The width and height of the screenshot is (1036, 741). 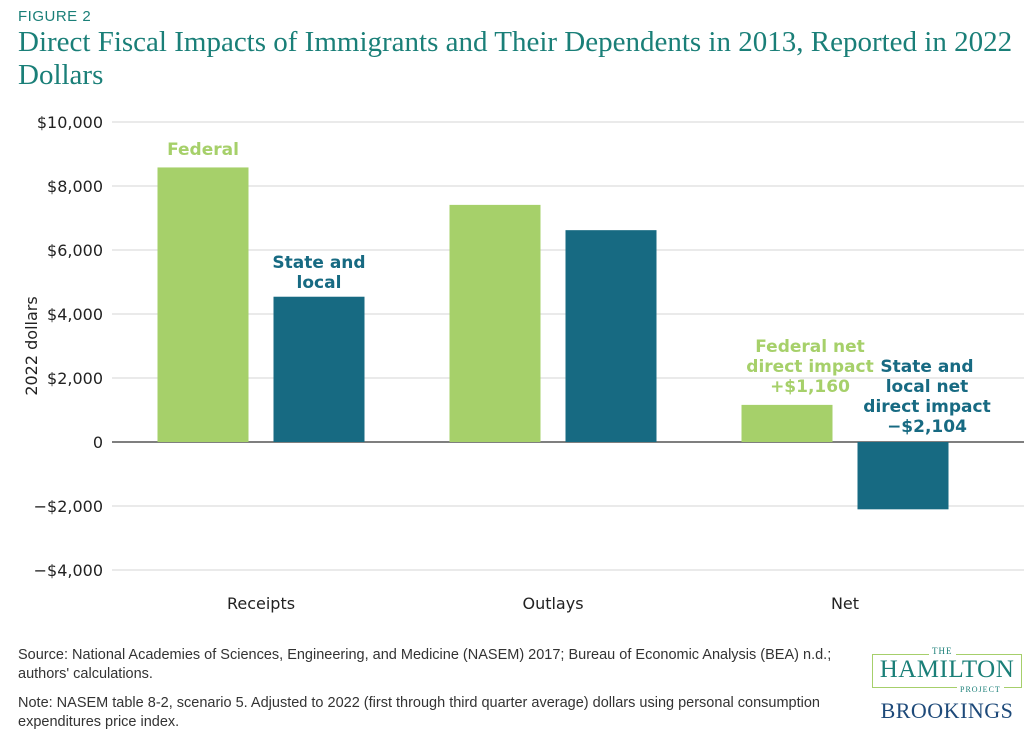 I want to click on annotation-state-local-net: −$2,104, so click(x=927, y=427).